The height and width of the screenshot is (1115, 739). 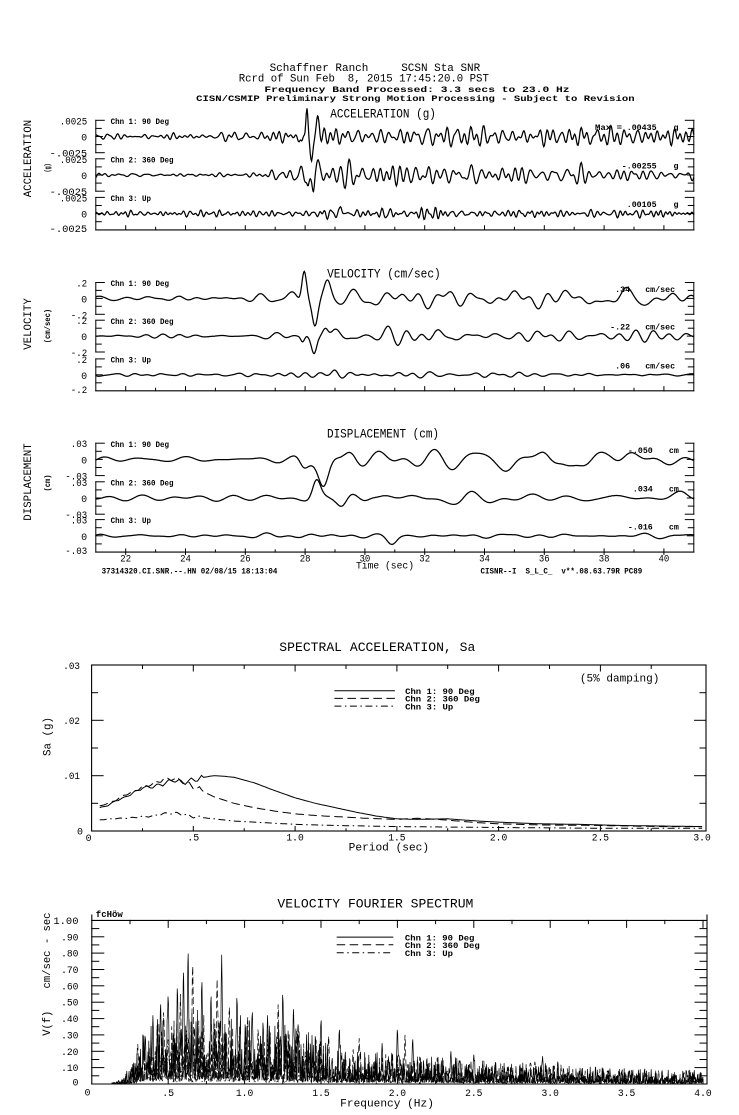 What do you see at coordinates (190, 572) in the screenshot?
I see `svg-text:37314320.CI.SNR.--.HN 02/08/15: 37314320.CI.SNR.--.HN 02/08/15 18:13:04` at bounding box center [190, 572].